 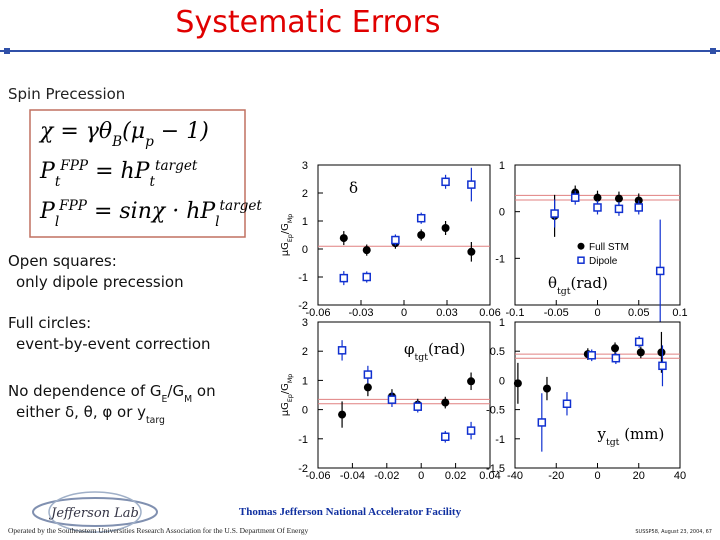 I want to click on note-line: either δ, θ, φ or ytarg, so click(x=90, y=414).